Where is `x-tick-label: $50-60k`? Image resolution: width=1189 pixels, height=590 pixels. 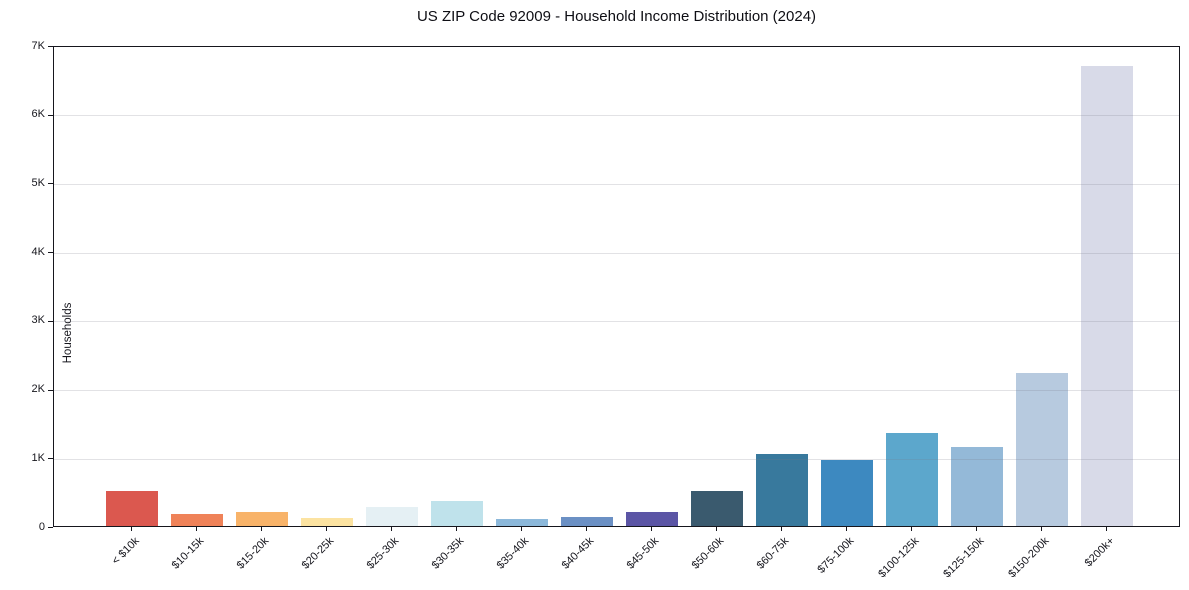
x-tick-label: $50-60k is located at coordinates (708, 553).